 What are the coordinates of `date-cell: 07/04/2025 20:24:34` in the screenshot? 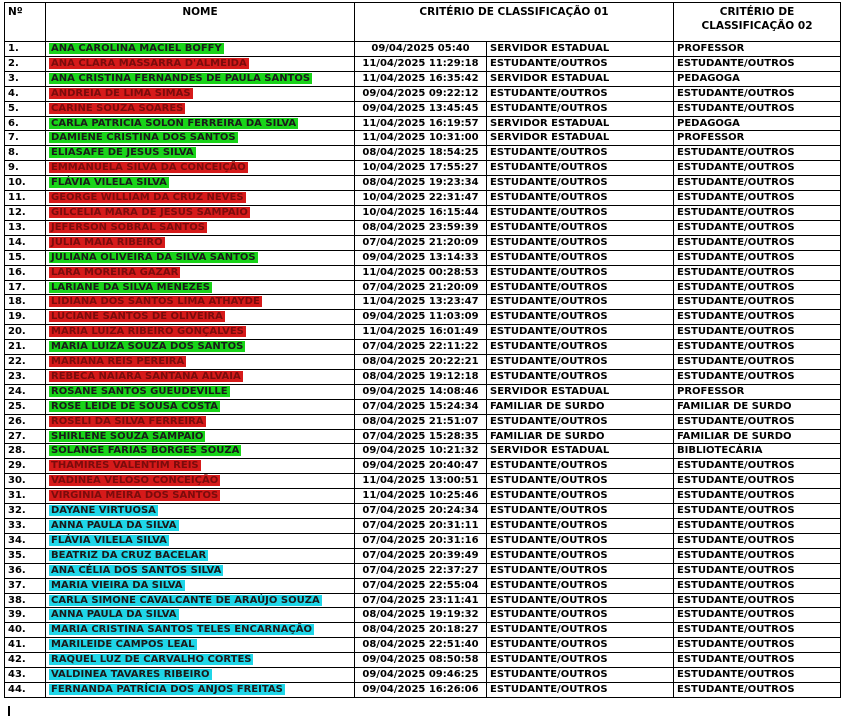 It's located at (420, 511).